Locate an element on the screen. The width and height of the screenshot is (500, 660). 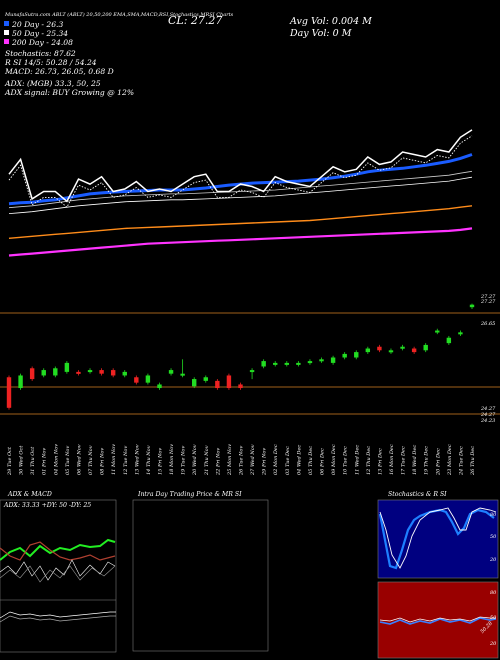
intraday-panel is located at coordinates (200, 575).